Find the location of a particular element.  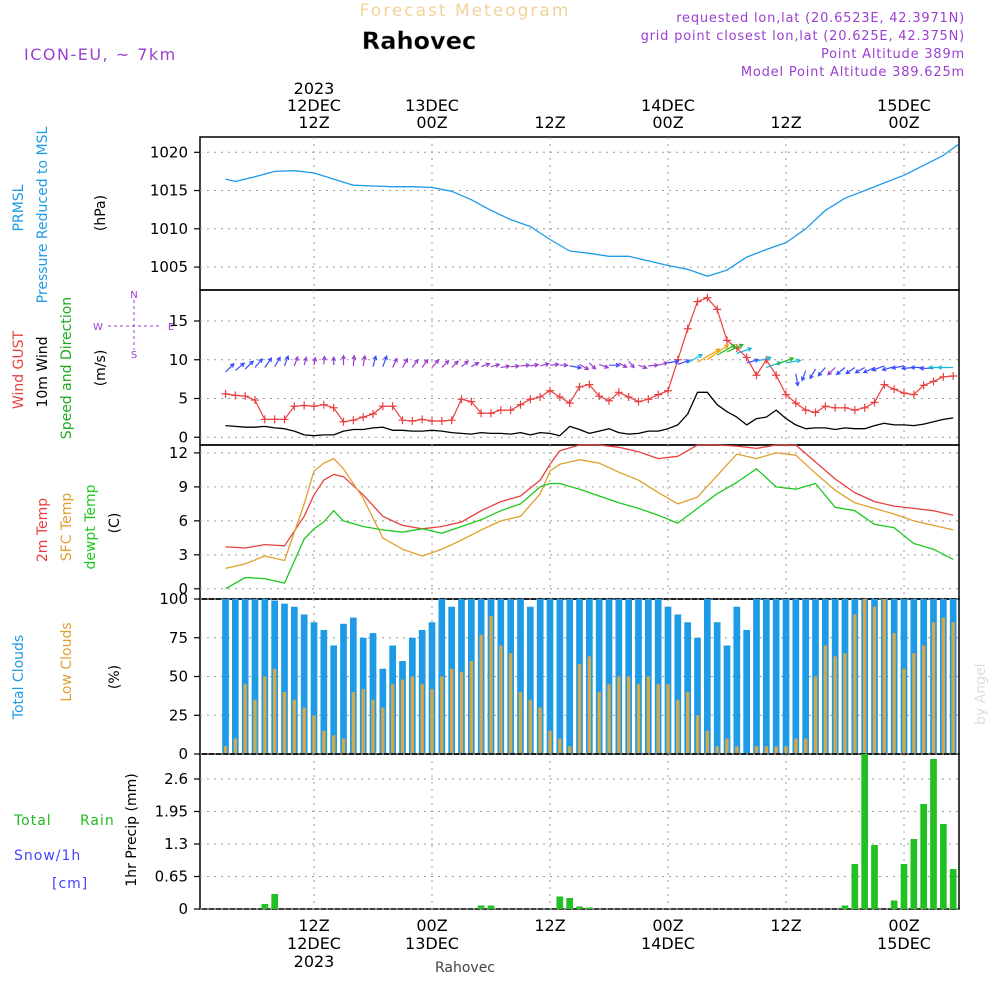

bottom-tick-label: 15DEC is located at coordinates (904, 943).